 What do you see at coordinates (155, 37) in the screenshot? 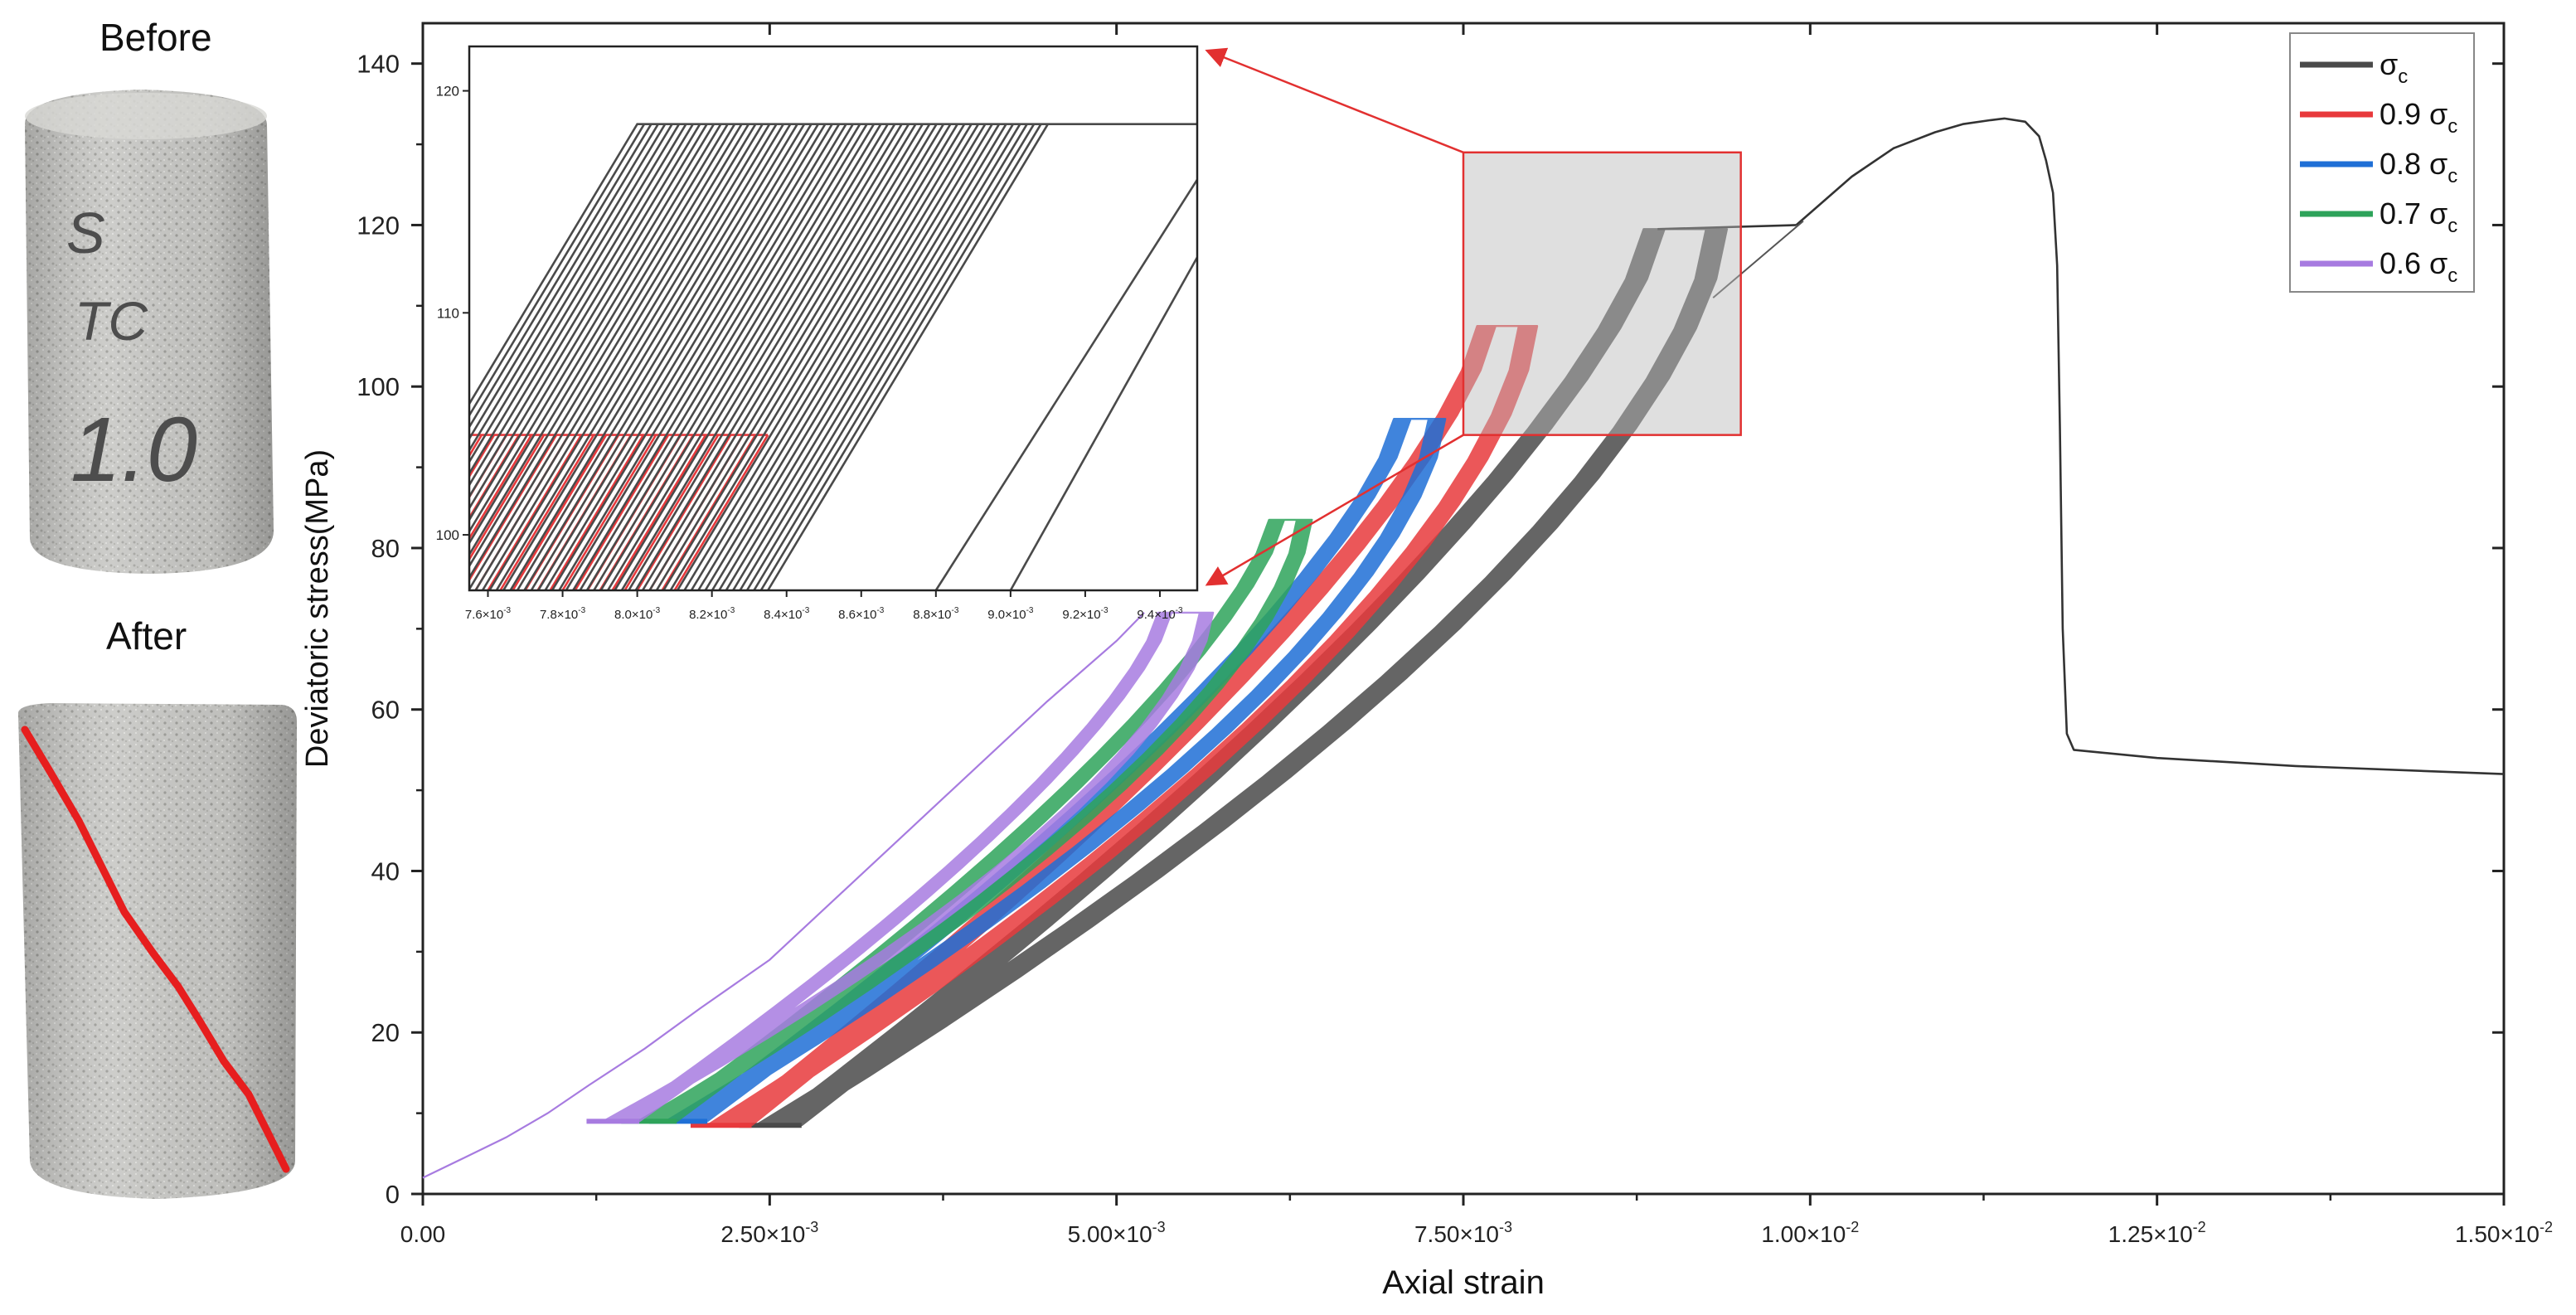
I see `before-label: Before` at bounding box center [155, 37].